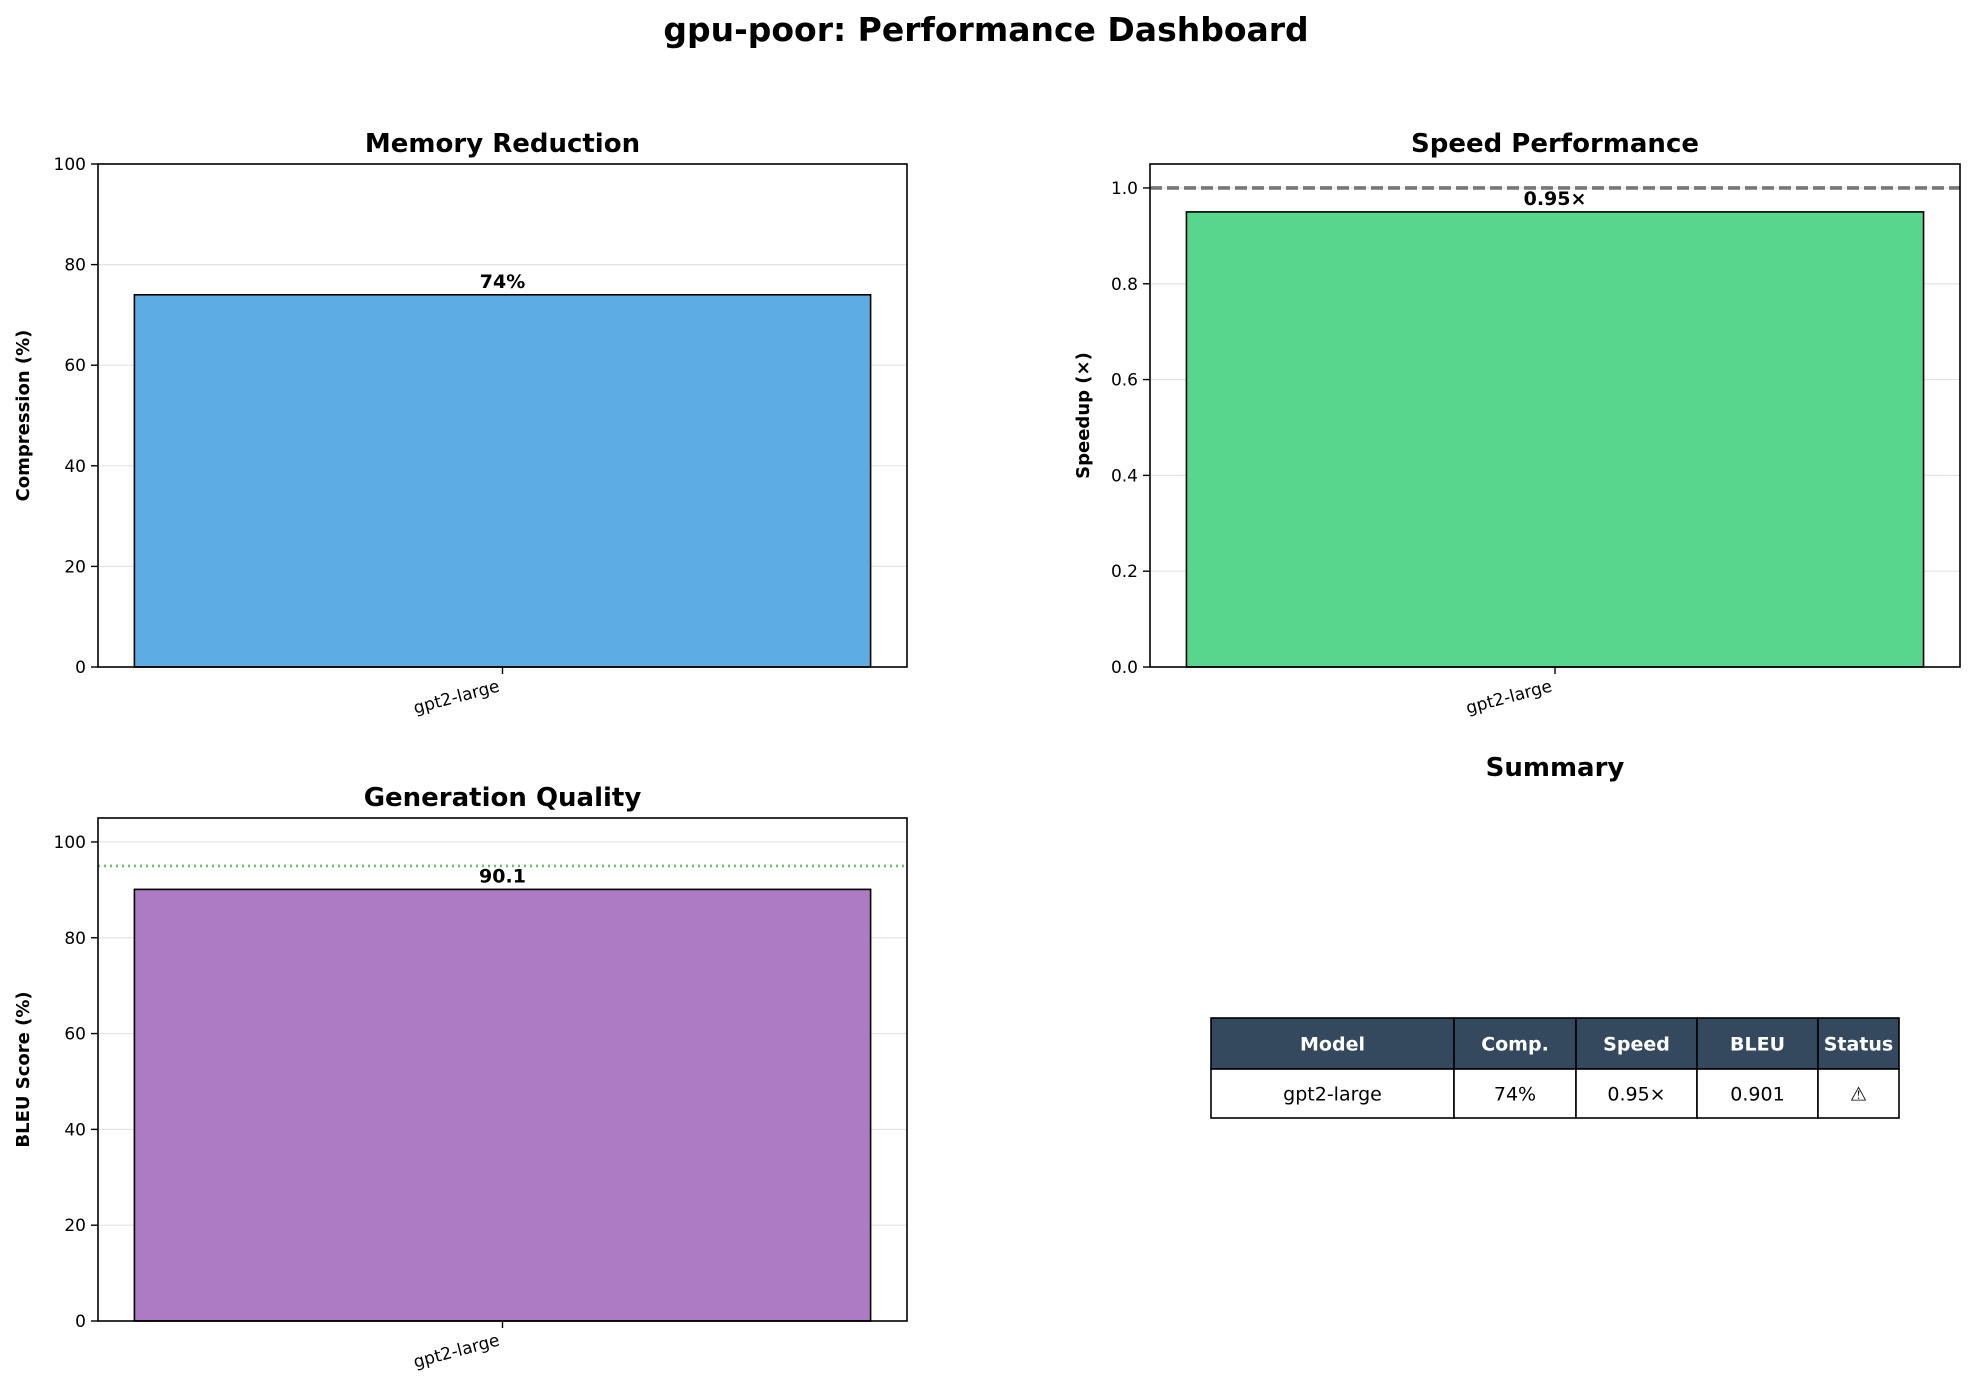 The width and height of the screenshot is (1972, 1396). What do you see at coordinates (502, 144) in the screenshot?
I see `memory-reduction-title: Memory Reduction` at bounding box center [502, 144].